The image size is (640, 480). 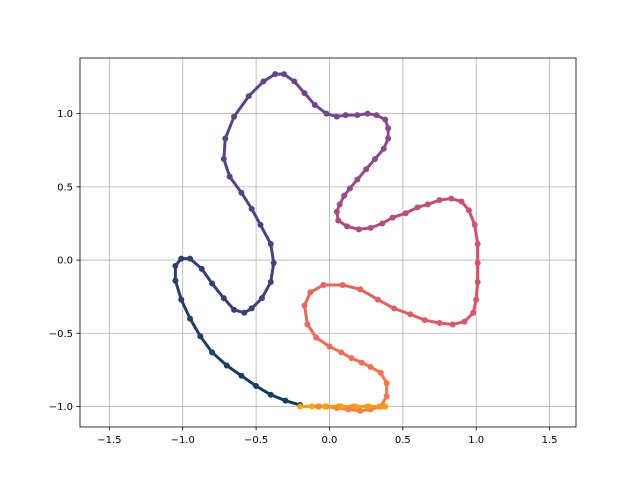 What do you see at coordinates (65, 187) in the screenshot?
I see `y-tick-label: 0.5` at bounding box center [65, 187].